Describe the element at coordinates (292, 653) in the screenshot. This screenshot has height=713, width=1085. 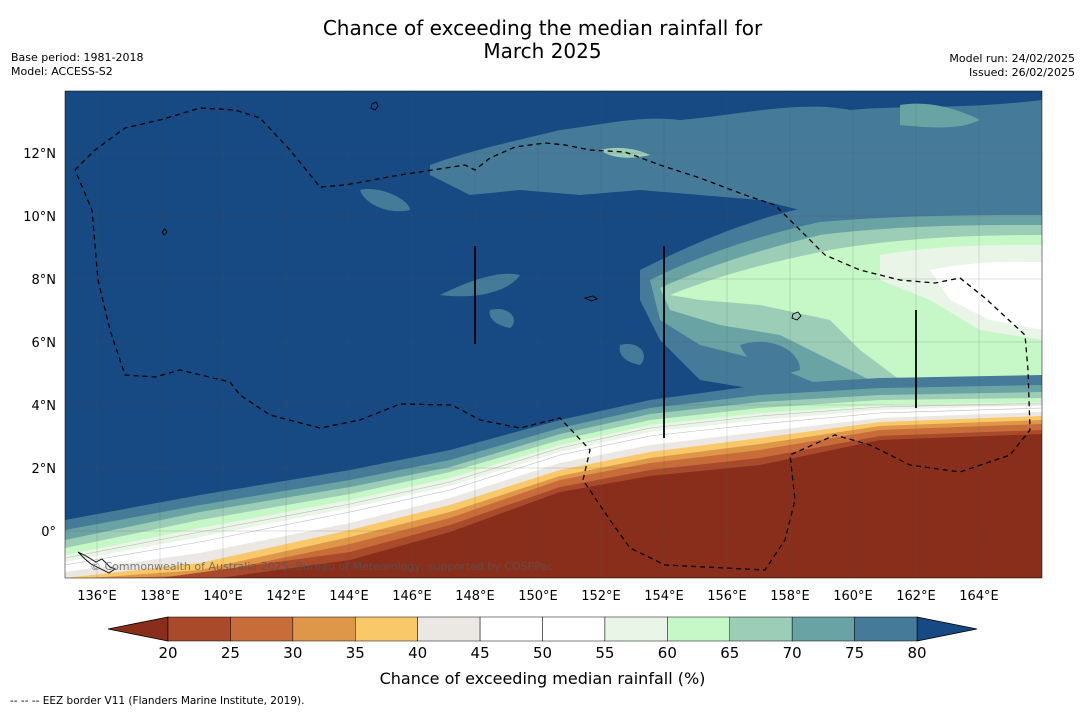
I see `colorbar-tick-label: 30` at that location.